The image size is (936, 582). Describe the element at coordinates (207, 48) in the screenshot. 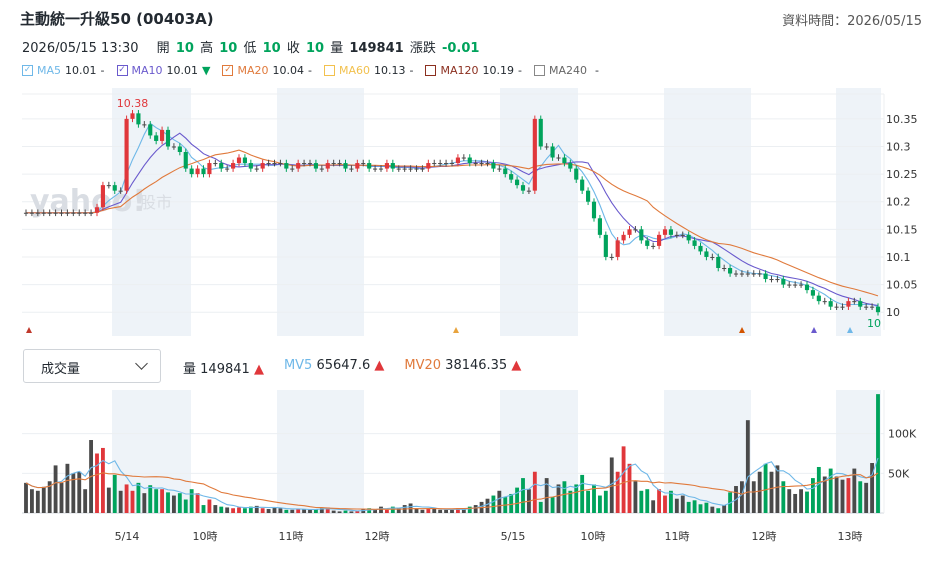

I see `high-label: 高` at that location.